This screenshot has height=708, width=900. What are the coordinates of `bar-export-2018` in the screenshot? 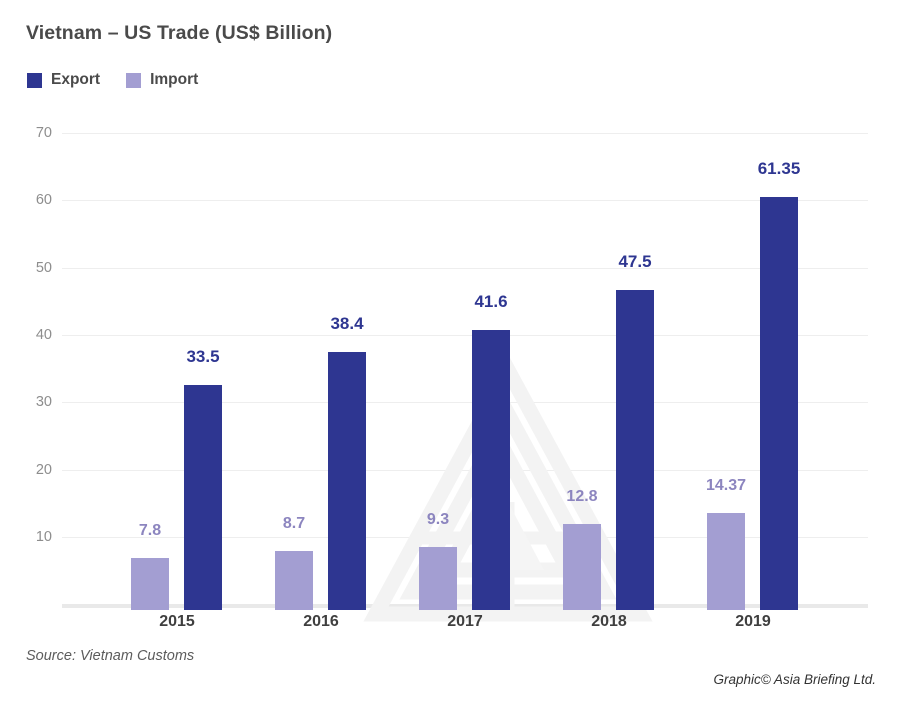 It's located at (635, 450).